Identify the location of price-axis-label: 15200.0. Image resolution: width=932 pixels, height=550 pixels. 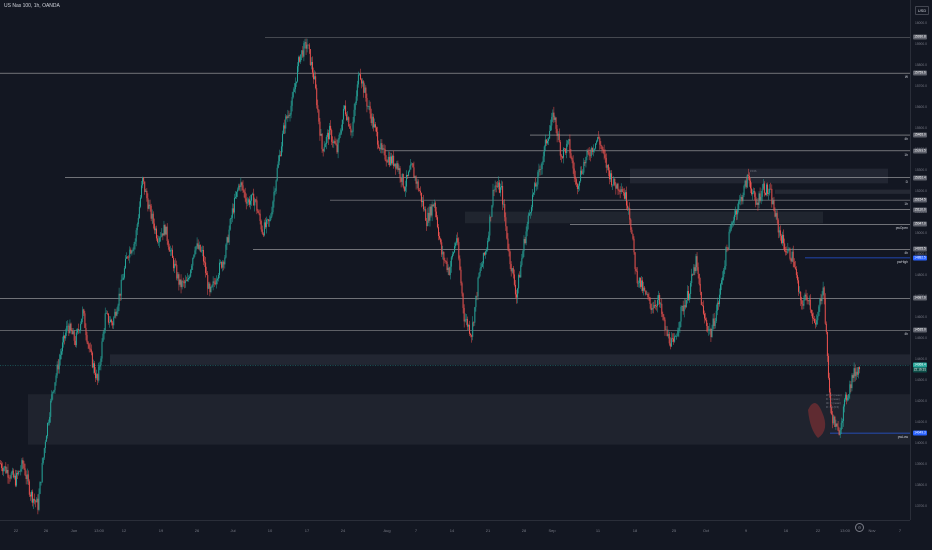
(921, 190).